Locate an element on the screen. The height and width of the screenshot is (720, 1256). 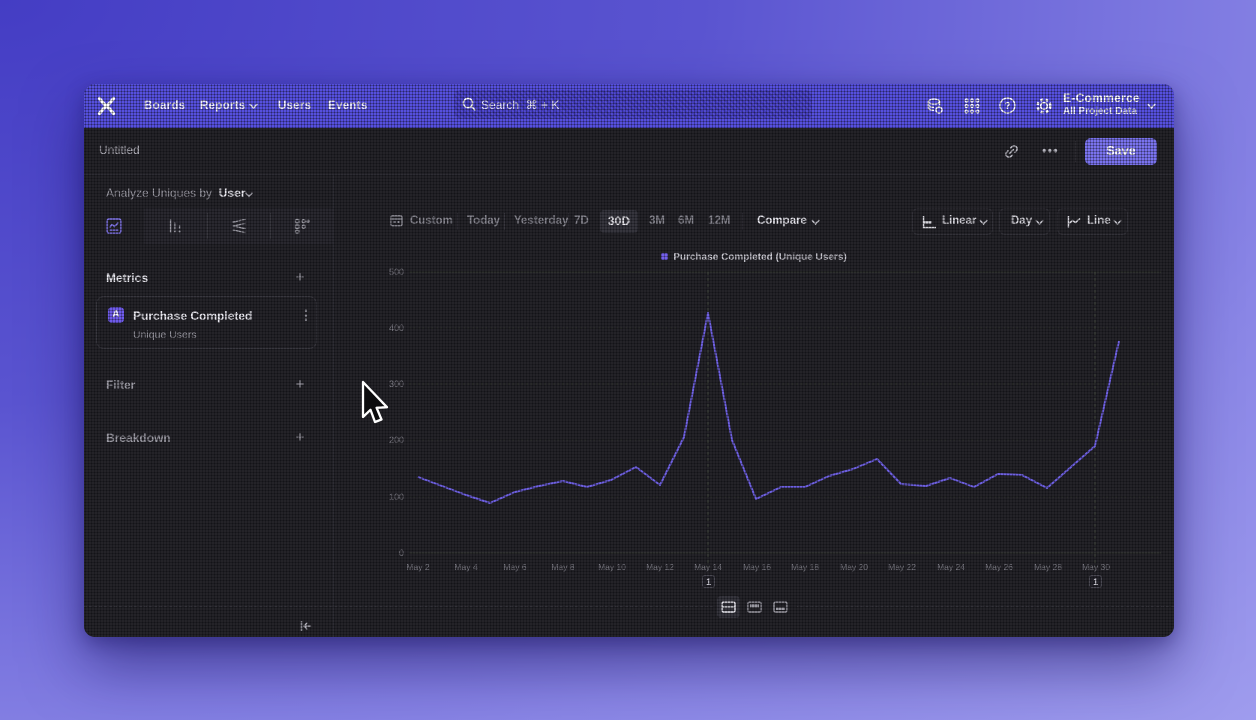
svg-text: May 2 is located at coordinates (417, 567).